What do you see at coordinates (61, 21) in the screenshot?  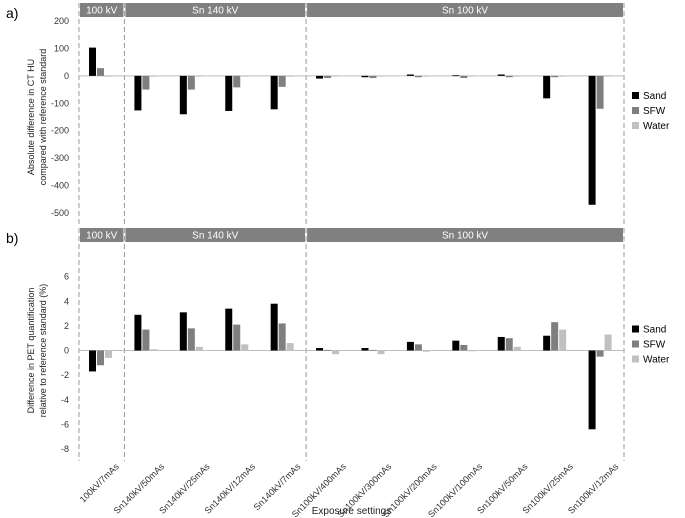 I see `y-tick-label: 200` at bounding box center [61, 21].